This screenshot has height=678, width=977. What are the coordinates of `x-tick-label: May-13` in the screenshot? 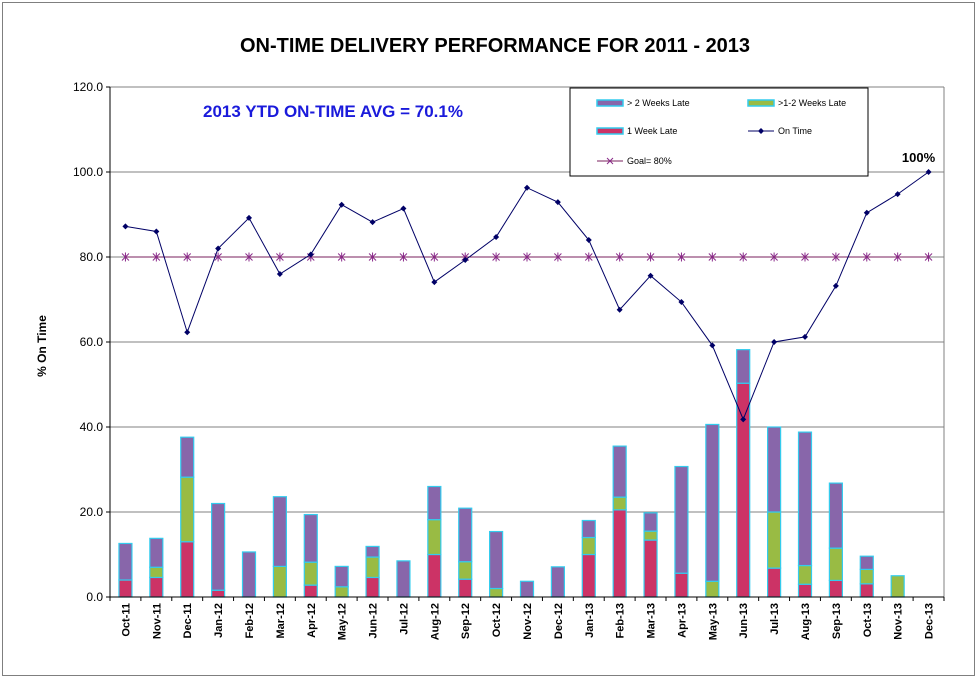 It's located at (713, 621).